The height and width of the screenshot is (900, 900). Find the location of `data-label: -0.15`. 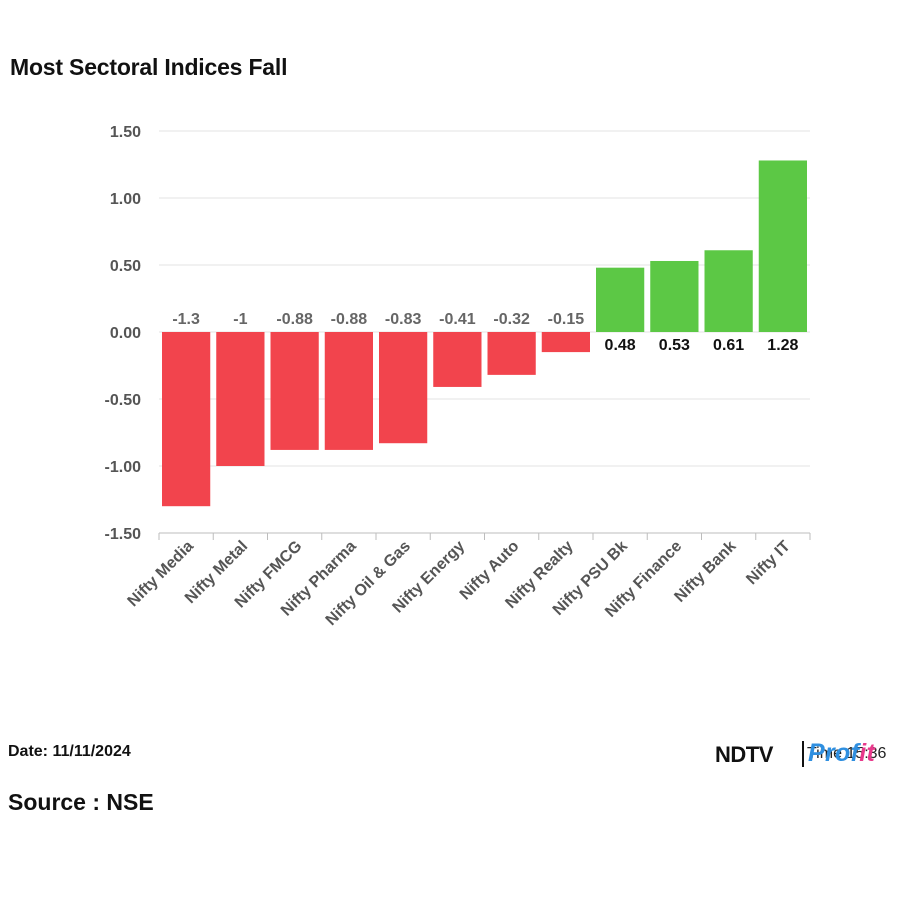

data-label: -0.15 is located at coordinates (566, 319).